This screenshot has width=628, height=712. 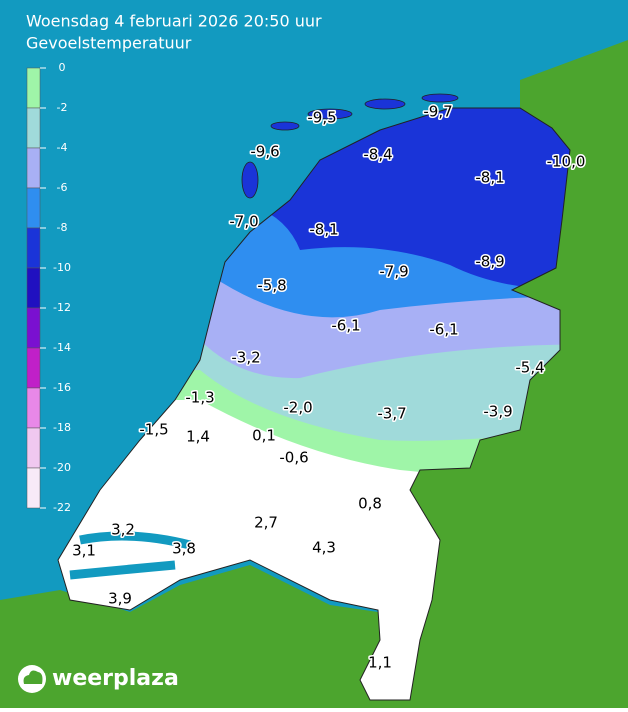 What do you see at coordinates (48, 287) in the screenshot?
I see `legend: 0 -2 -4 -6 -8 -10 -12 -14 -16 -18 -20 -22` at bounding box center [48, 287].